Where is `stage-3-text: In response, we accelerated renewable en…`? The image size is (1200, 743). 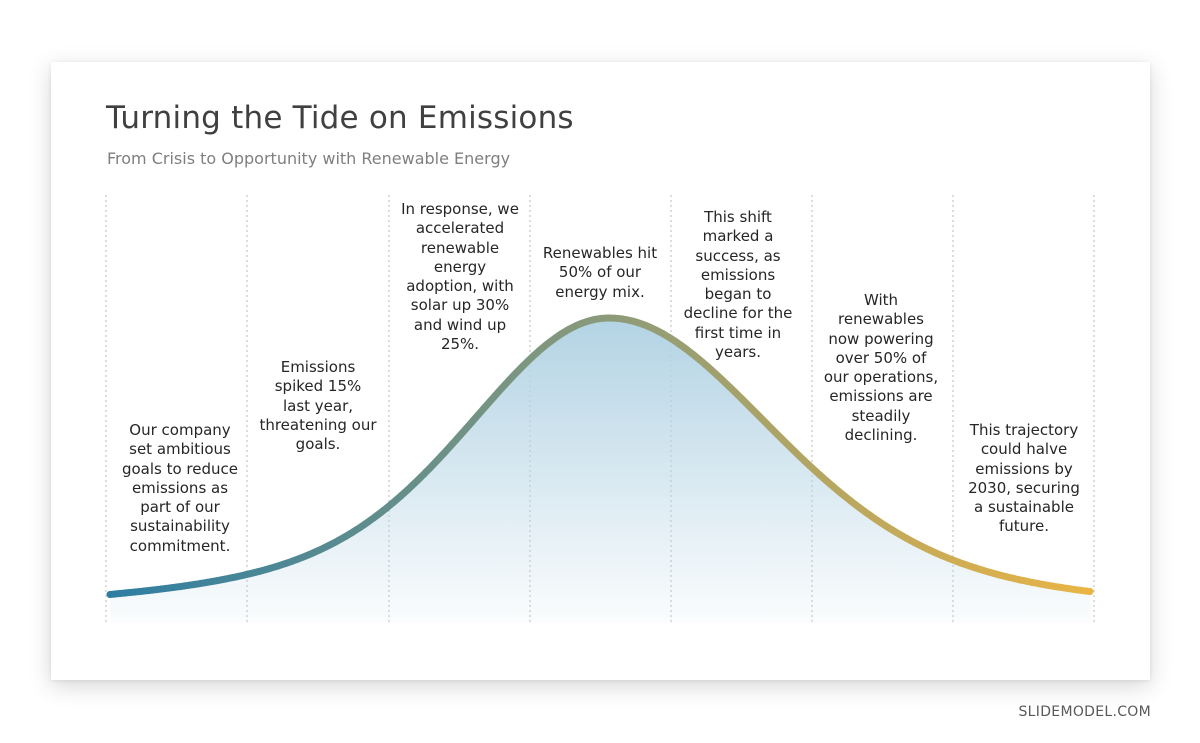
stage-3-text: In response, we accelerated renewable en… is located at coordinates (460, 277).